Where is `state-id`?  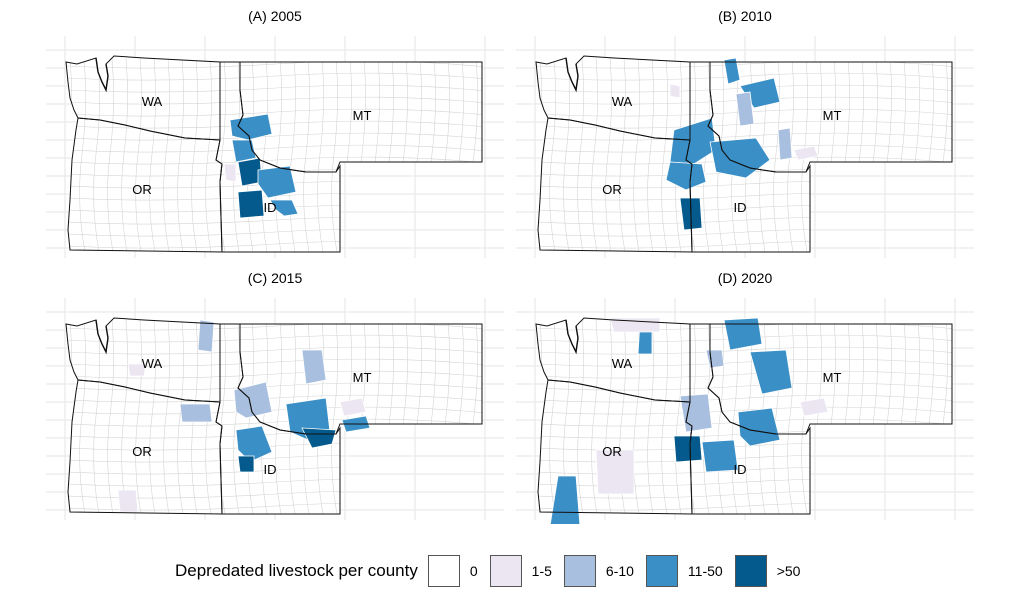 state-id is located at coordinates (748, 157).